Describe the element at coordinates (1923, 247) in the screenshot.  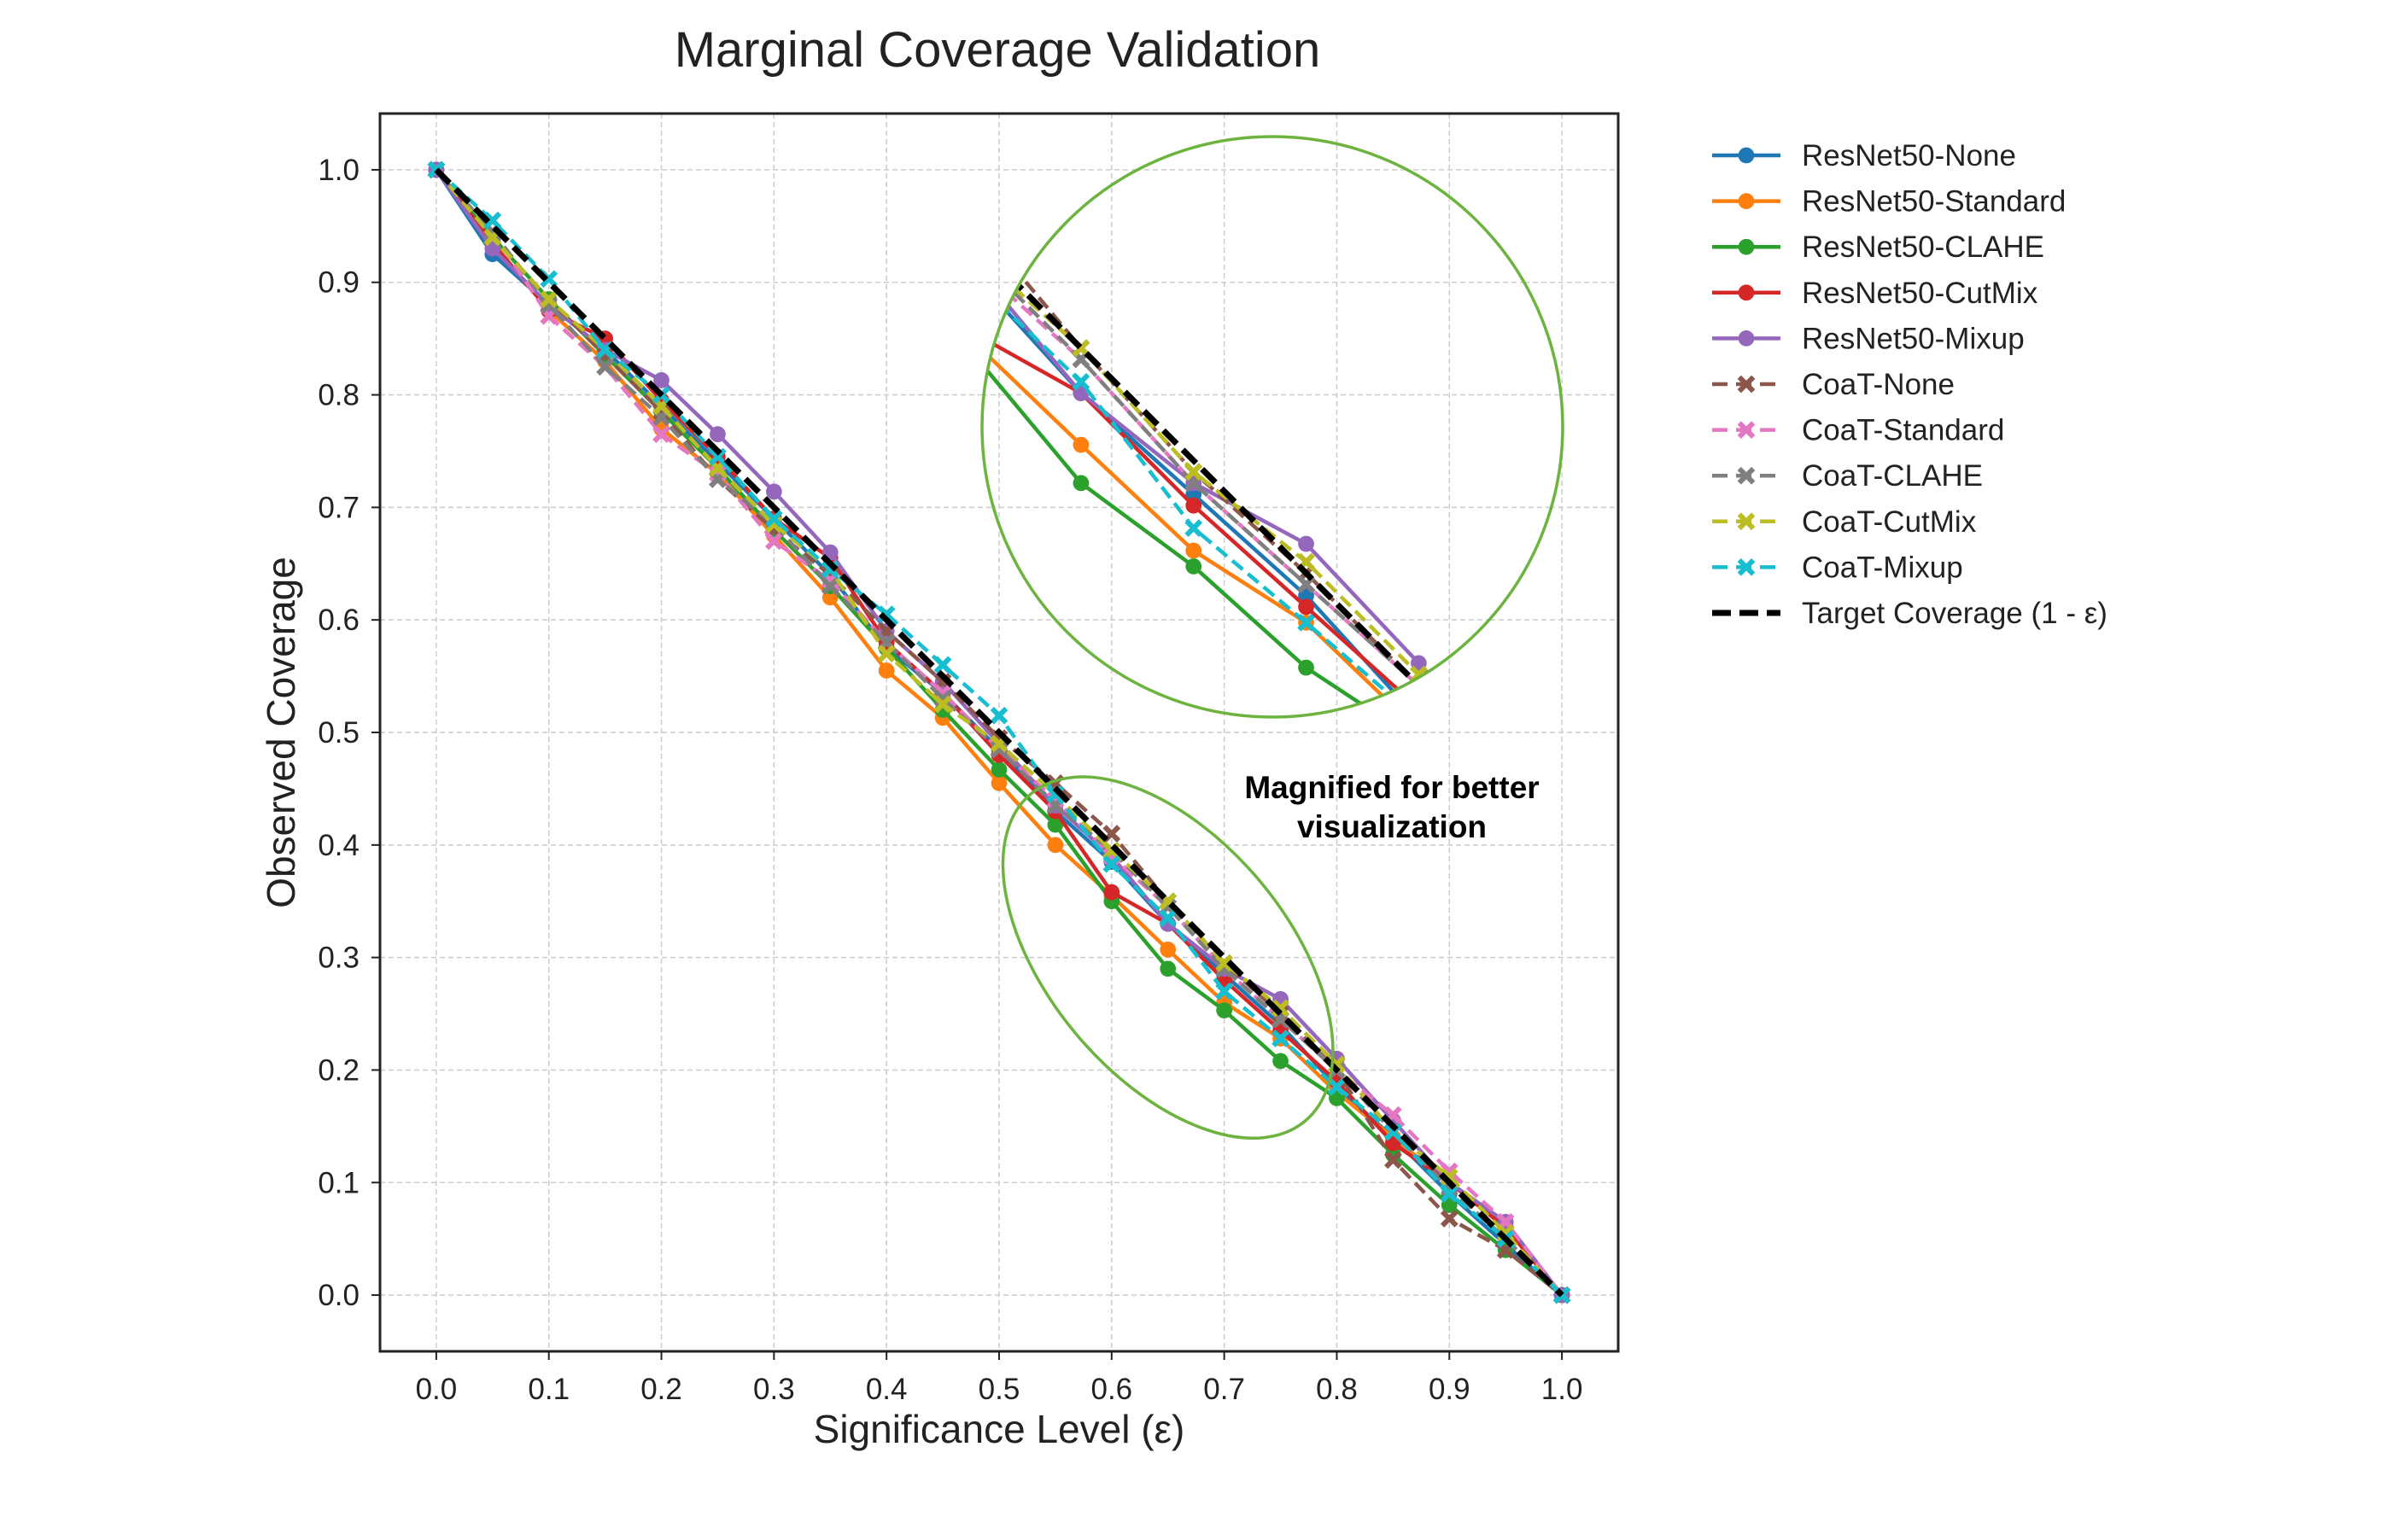
I see `legend-label: ResNet50-CLAHE` at that location.